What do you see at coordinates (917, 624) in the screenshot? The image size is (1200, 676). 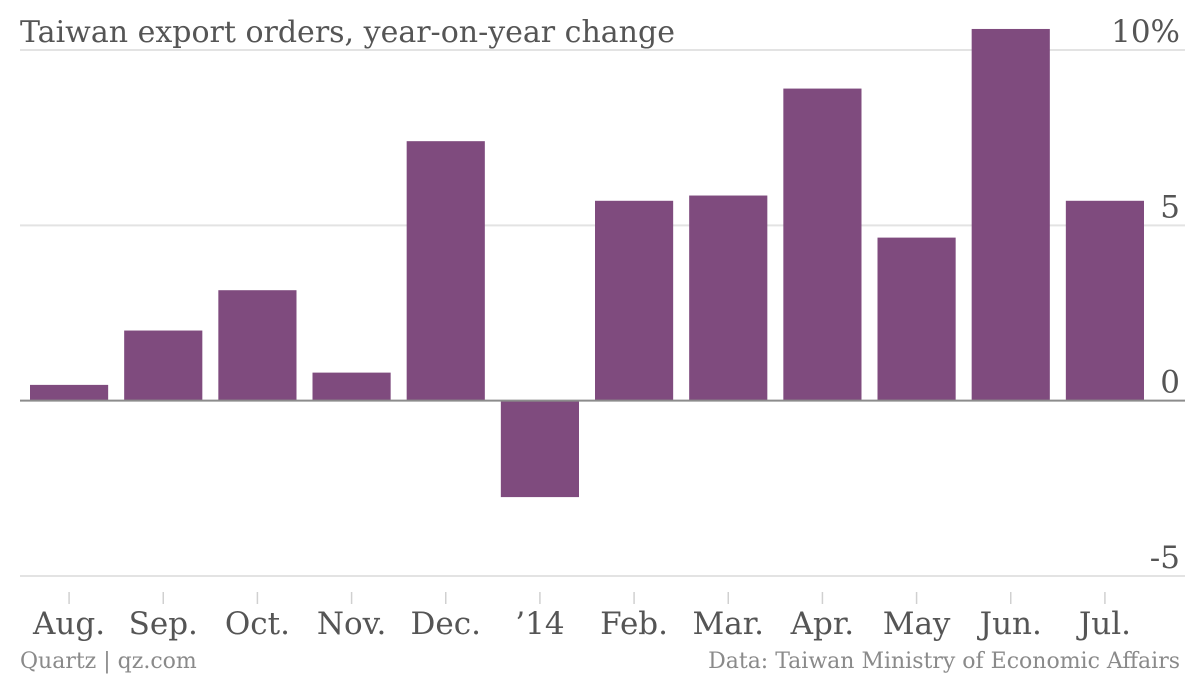 I see `x-tick-label: May` at bounding box center [917, 624].